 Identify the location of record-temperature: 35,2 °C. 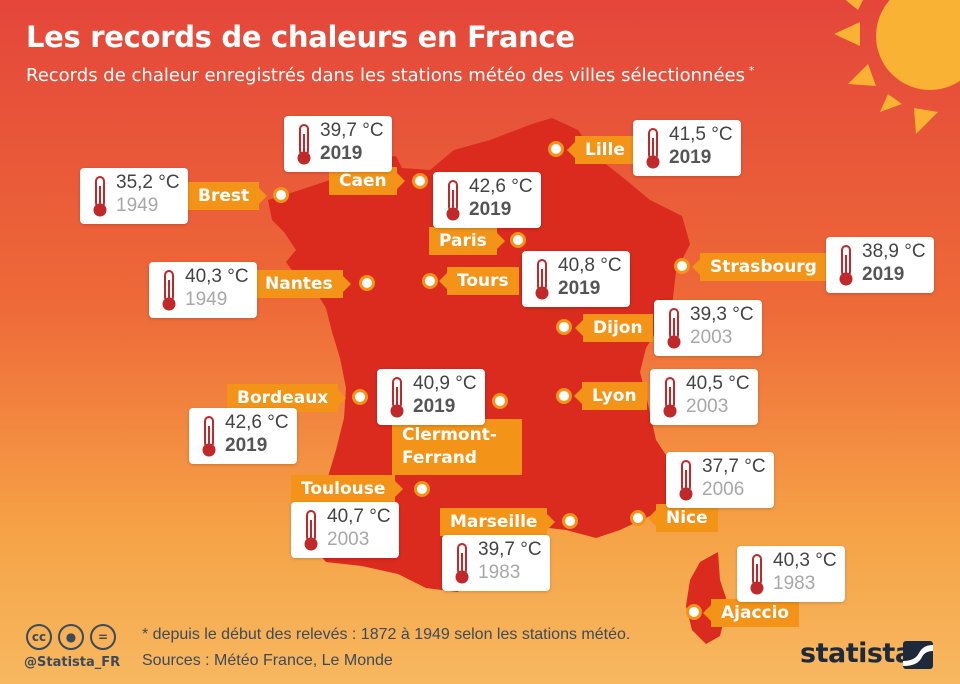
(148, 182).